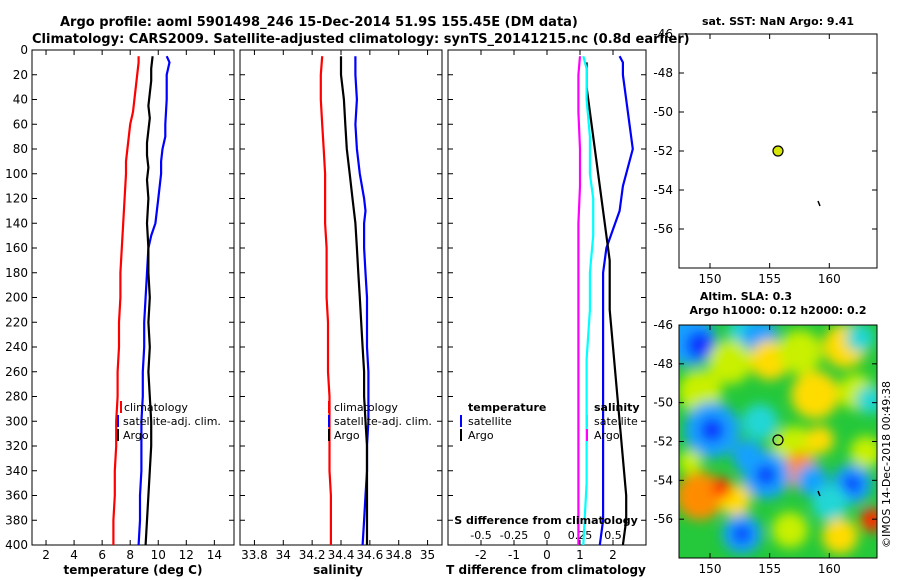 This screenshot has width=900, height=580. I want to click on legend-climatology: climatology, so click(156, 407).